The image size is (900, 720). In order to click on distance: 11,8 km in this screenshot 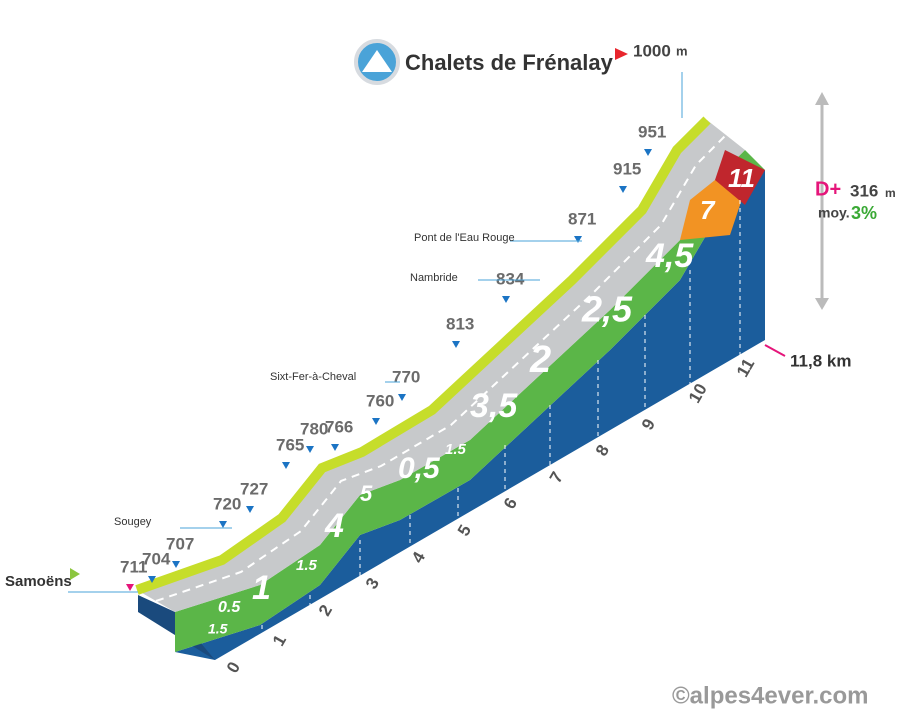, I will do `click(820, 360)`.